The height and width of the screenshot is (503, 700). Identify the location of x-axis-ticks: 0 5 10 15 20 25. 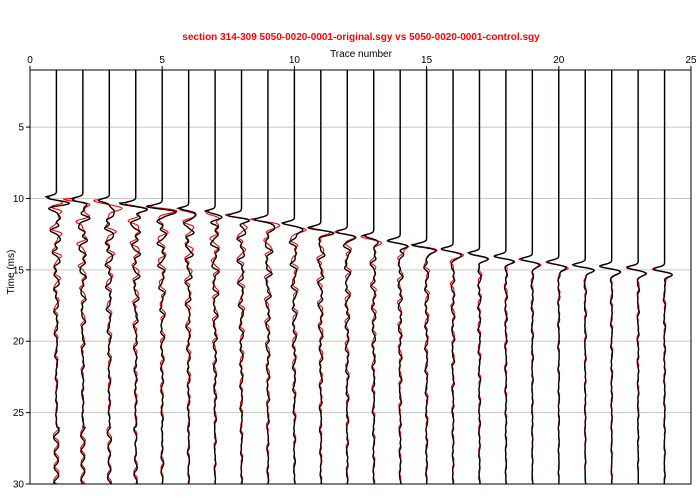
(362, 62).